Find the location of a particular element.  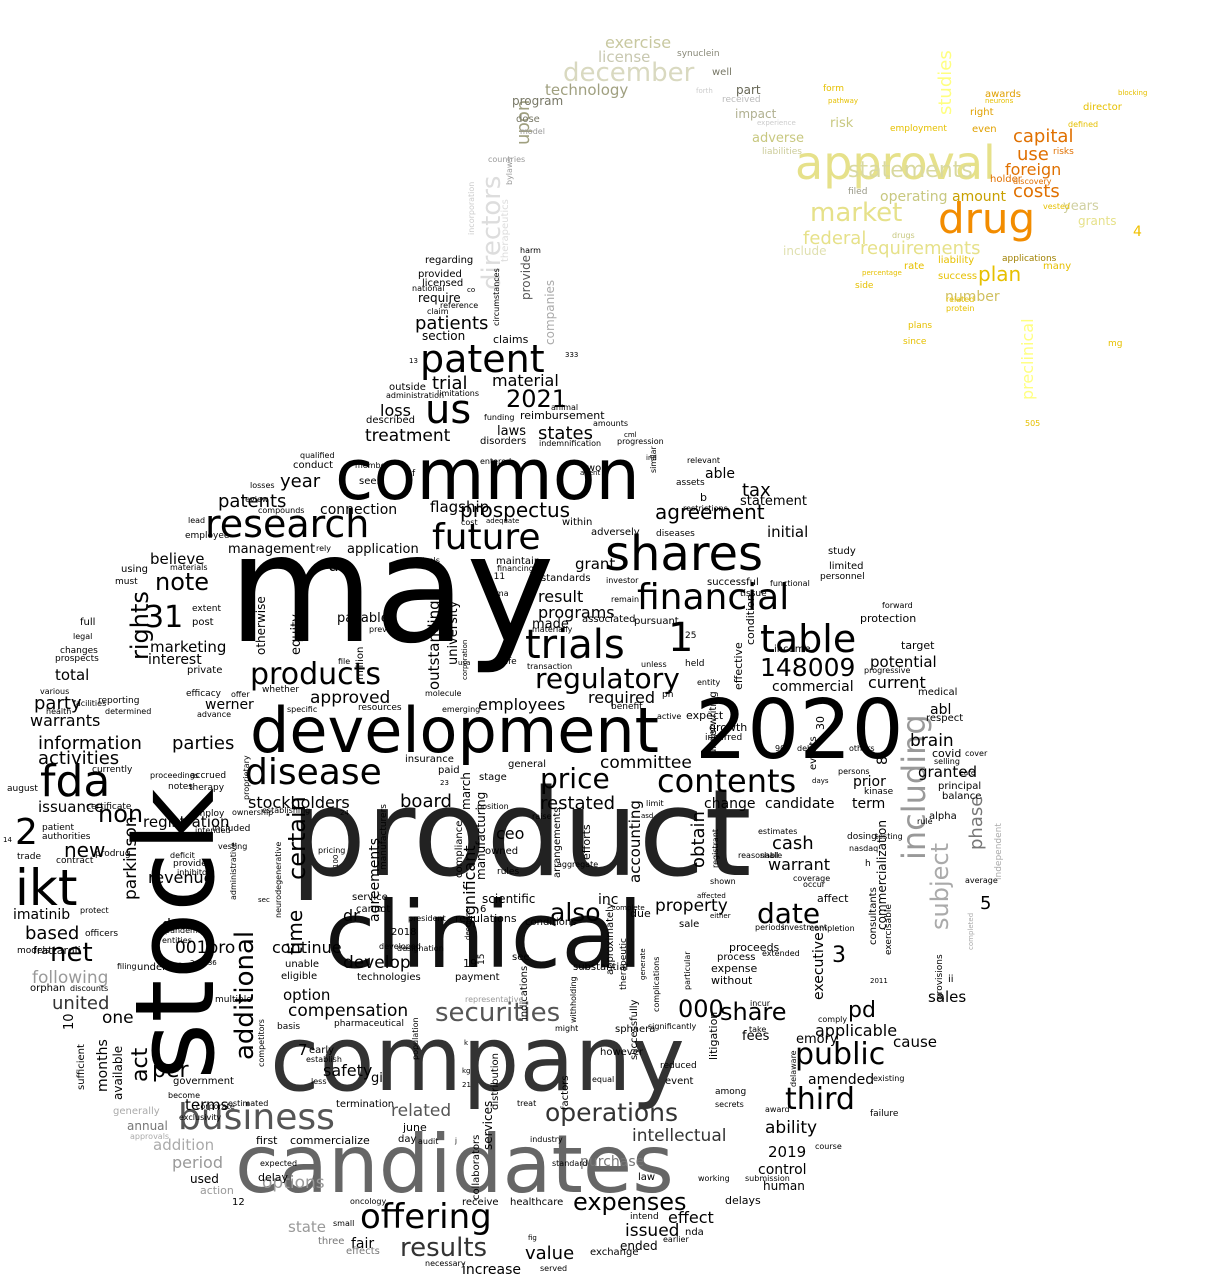

word-earlier: earlier is located at coordinates (676, 1239).